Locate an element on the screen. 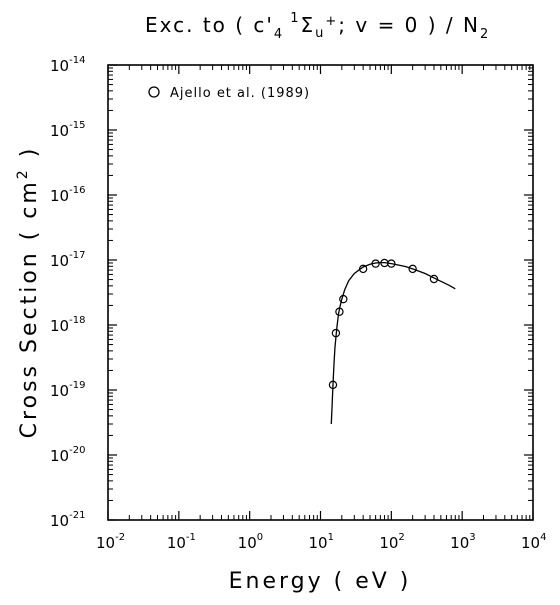 This screenshot has height=605, width=560. x-tick-label: 10³ is located at coordinates (462, 542).